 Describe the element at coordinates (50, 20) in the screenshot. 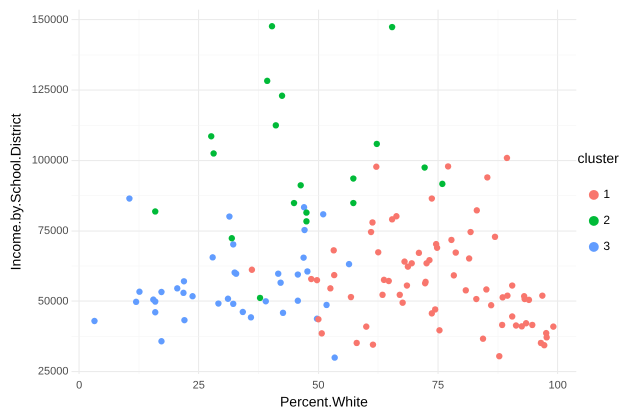

I see `y-tick-label: 150000` at that location.